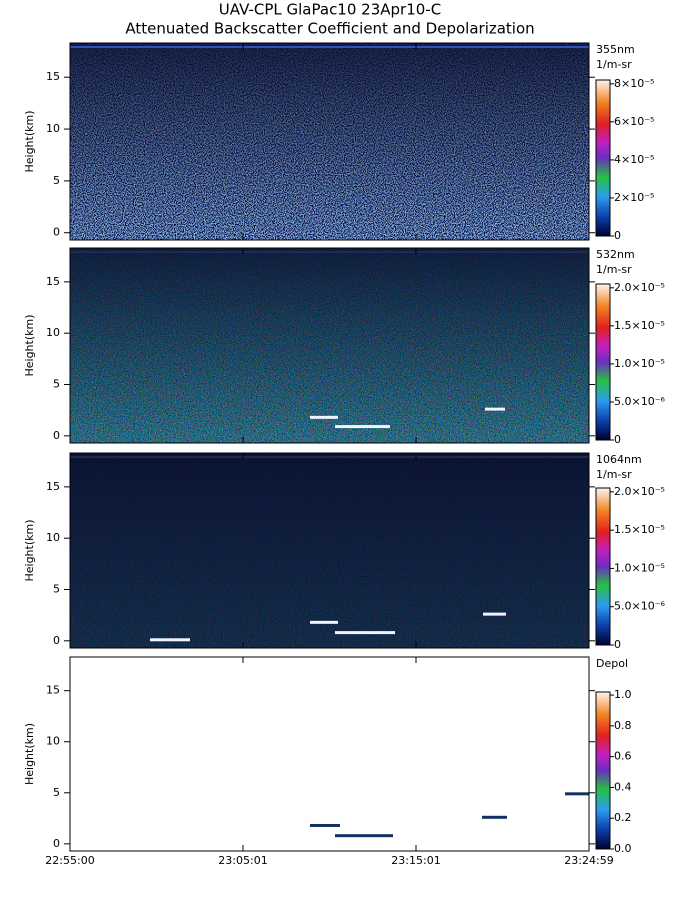  Describe the element at coordinates (634, 197) in the screenshot. I see `colorbar-tick-label: 2×10⁻⁵` at that location.